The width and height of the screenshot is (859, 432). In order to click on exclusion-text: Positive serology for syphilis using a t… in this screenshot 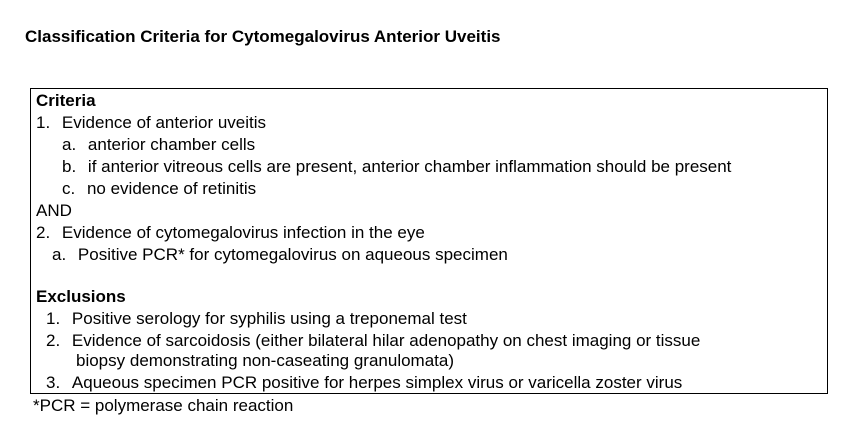, I will do `click(269, 318)`.